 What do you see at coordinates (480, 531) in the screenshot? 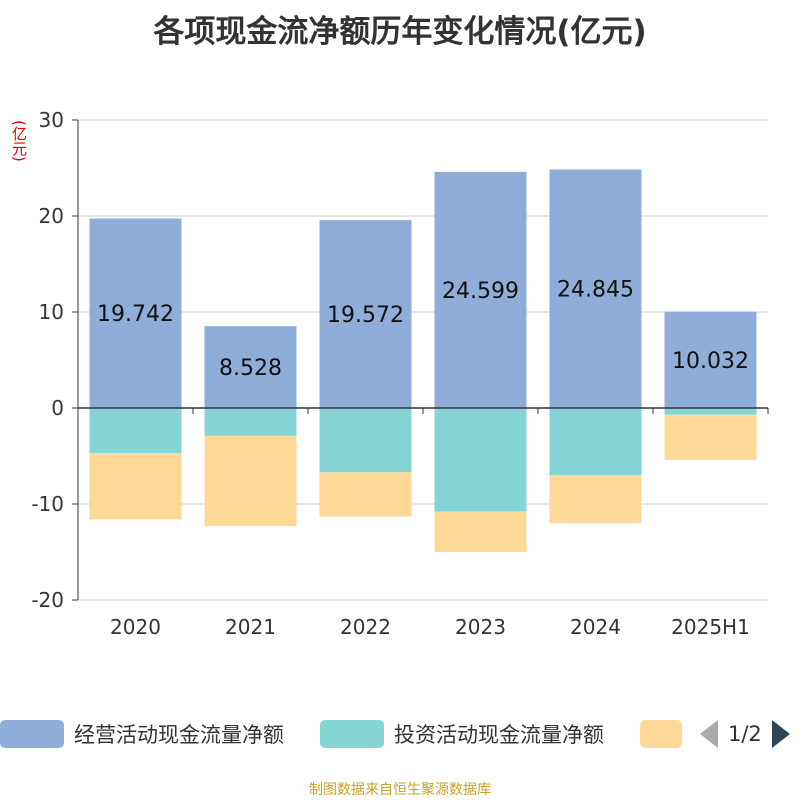
I see `bar-series3-2023` at bounding box center [480, 531].